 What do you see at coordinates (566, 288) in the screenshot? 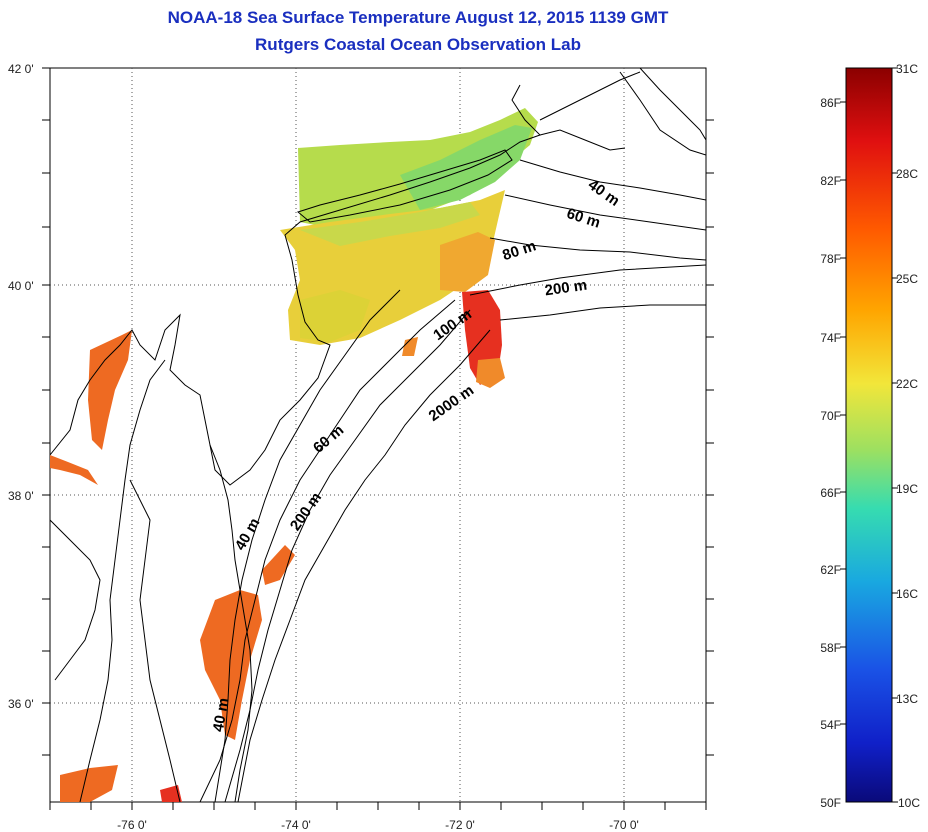
I see `isobath-label: 200 m` at bounding box center [566, 288].